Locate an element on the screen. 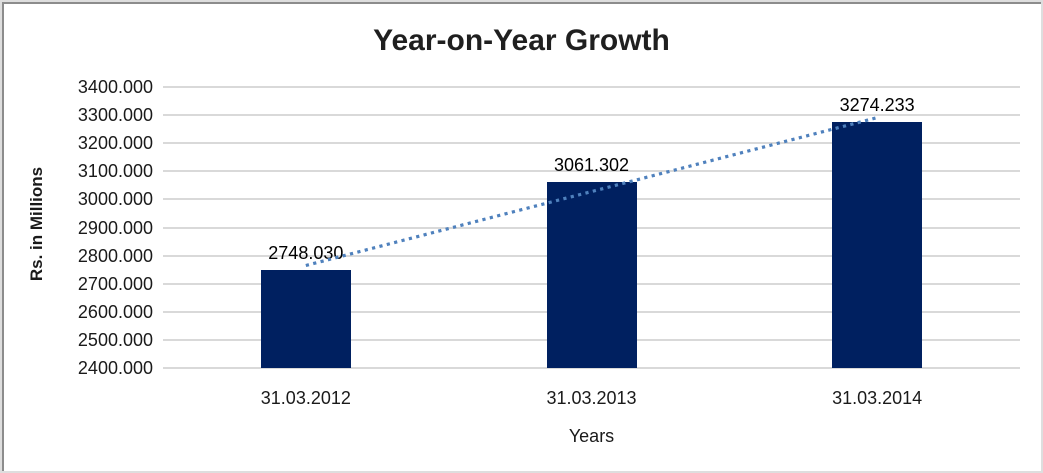 The width and height of the screenshot is (1043, 473). y-tick-label: 3300.000 is located at coordinates (115, 115).